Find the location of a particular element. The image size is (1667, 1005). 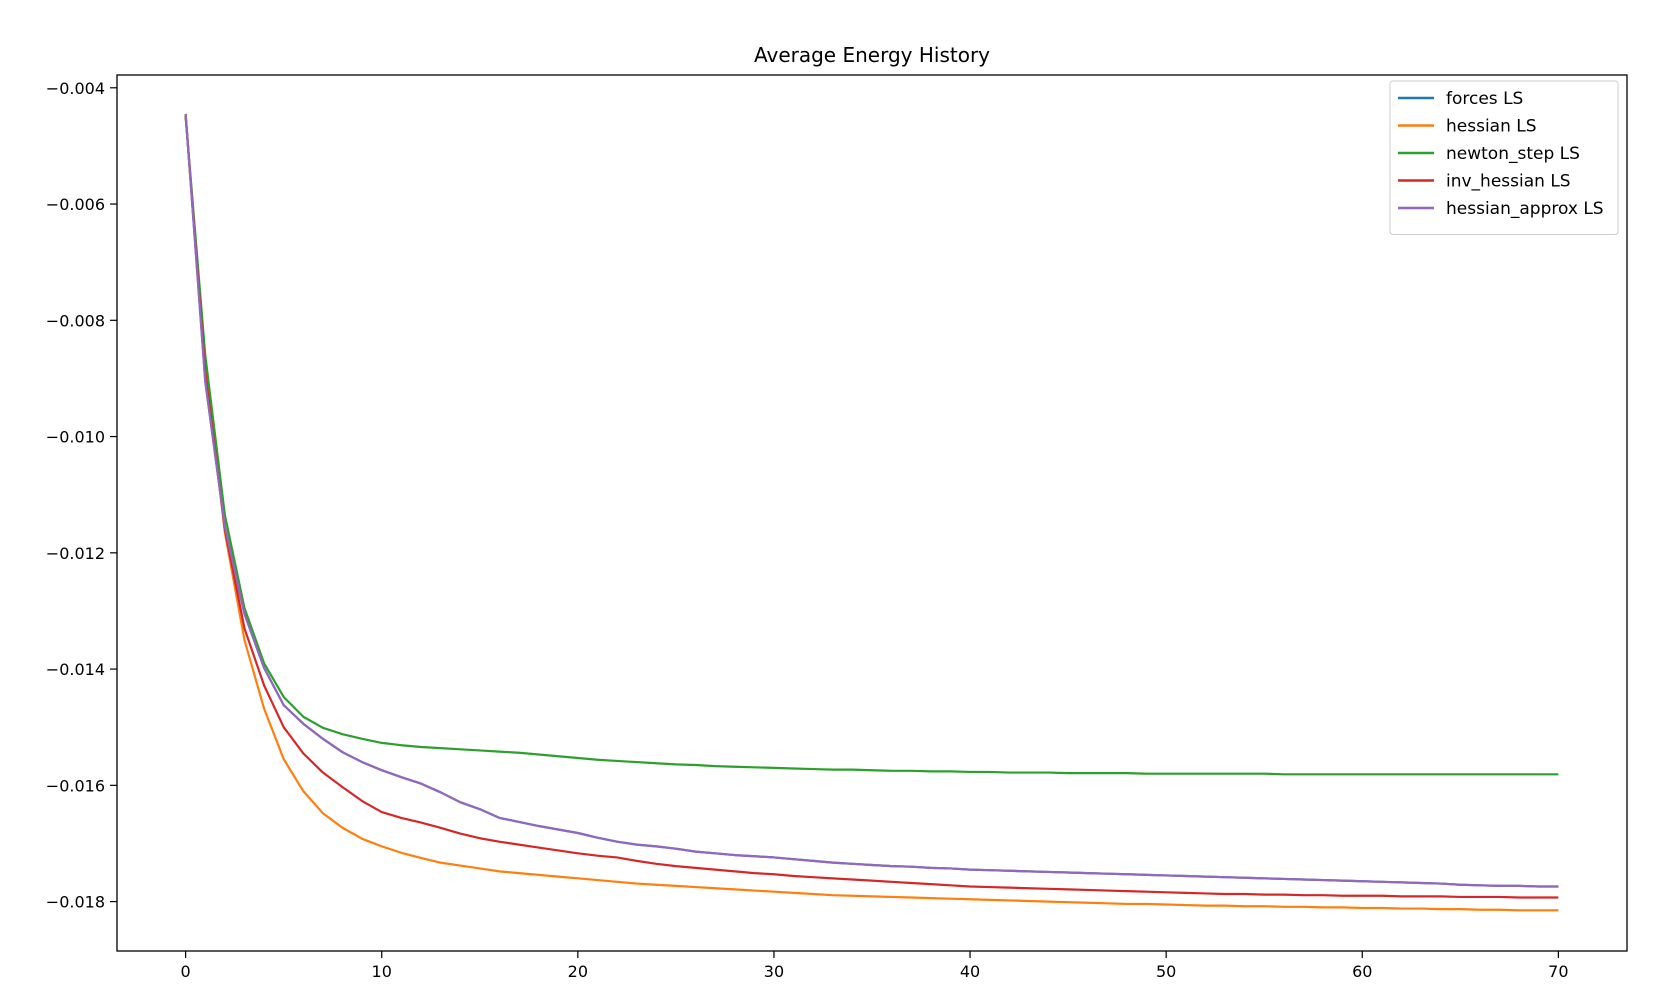

legend-label: forces LS is located at coordinates (1484, 99).